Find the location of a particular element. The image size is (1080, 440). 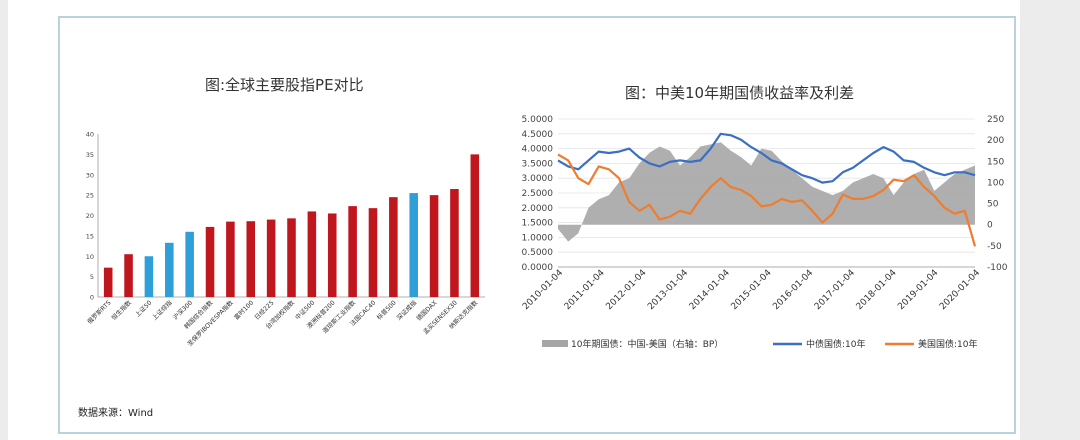

pe-category-label: 上证50 is located at coordinates (143, 309).